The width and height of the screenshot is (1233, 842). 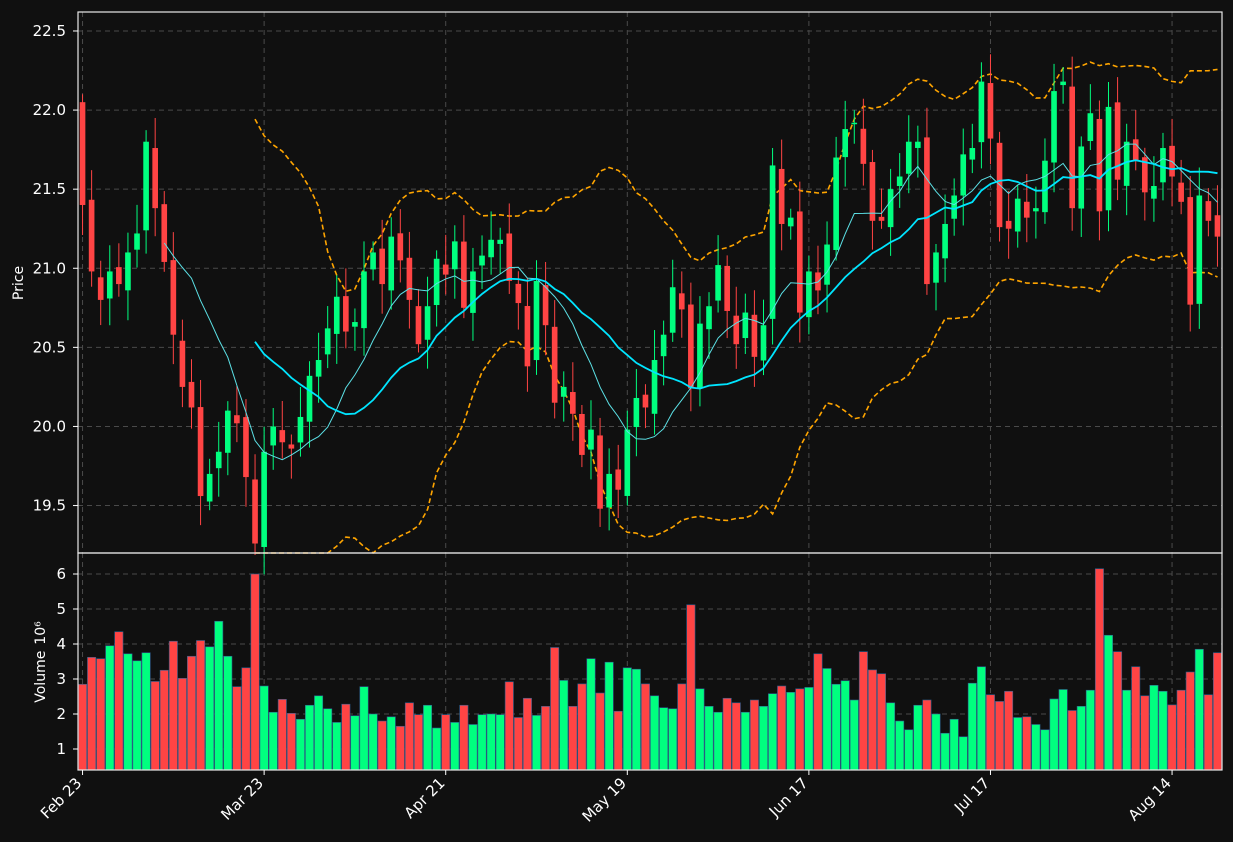 I want to click on volume-tick-label: 2, so click(x=61, y=714).